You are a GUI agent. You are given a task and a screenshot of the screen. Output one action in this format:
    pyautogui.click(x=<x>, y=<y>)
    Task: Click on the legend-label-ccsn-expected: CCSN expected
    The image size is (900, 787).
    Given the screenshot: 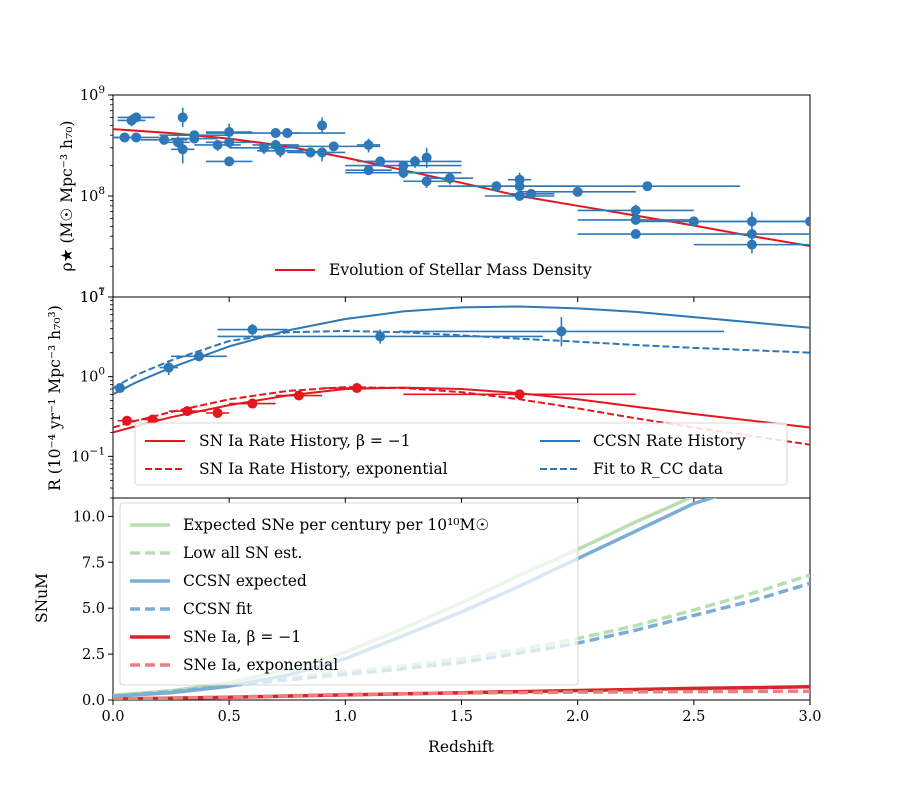 What is the action you would take?
    pyautogui.click(x=245, y=581)
    